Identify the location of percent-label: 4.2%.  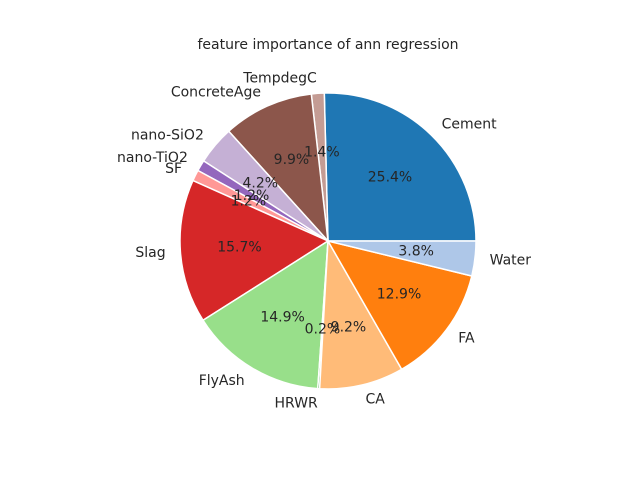
(261, 184).